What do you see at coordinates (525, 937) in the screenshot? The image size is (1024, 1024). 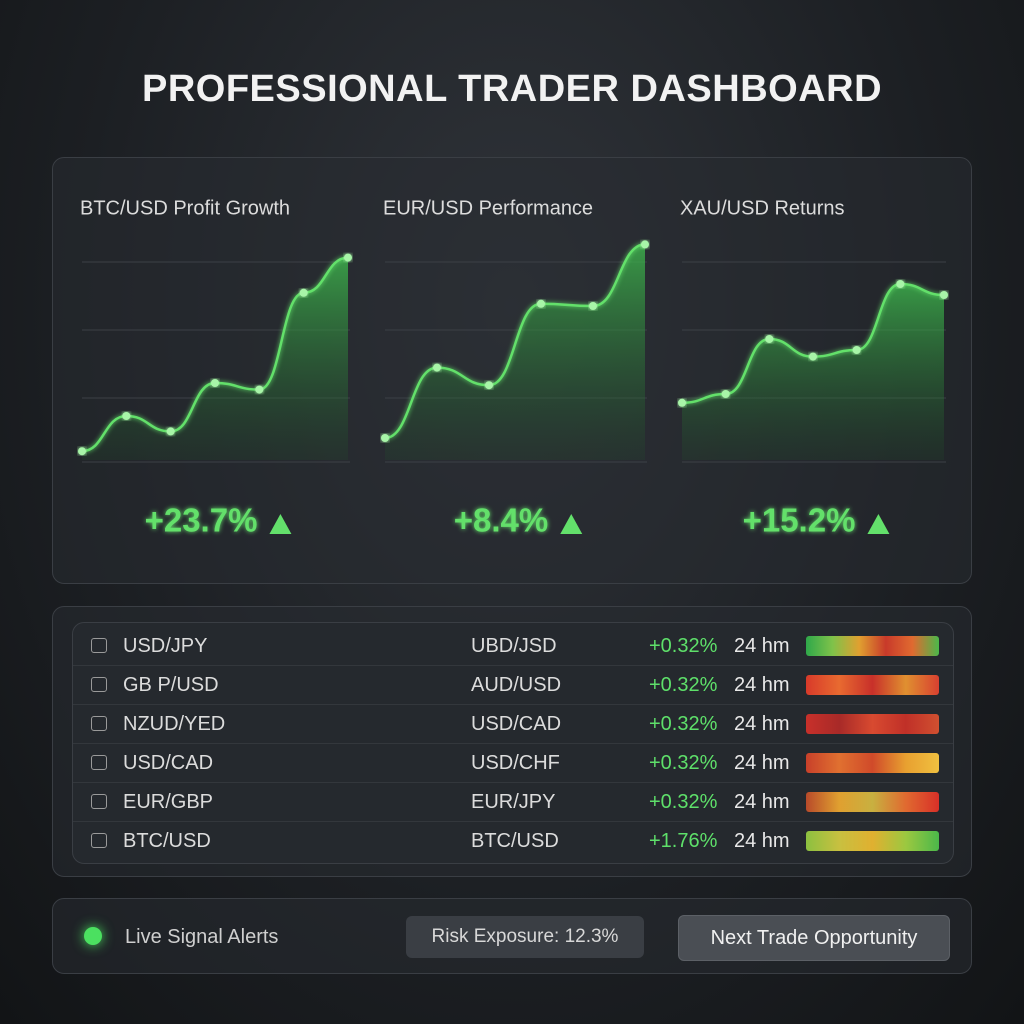 I see `risk-exposure: Risk Exposure: 12.3%` at bounding box center [525, 937].